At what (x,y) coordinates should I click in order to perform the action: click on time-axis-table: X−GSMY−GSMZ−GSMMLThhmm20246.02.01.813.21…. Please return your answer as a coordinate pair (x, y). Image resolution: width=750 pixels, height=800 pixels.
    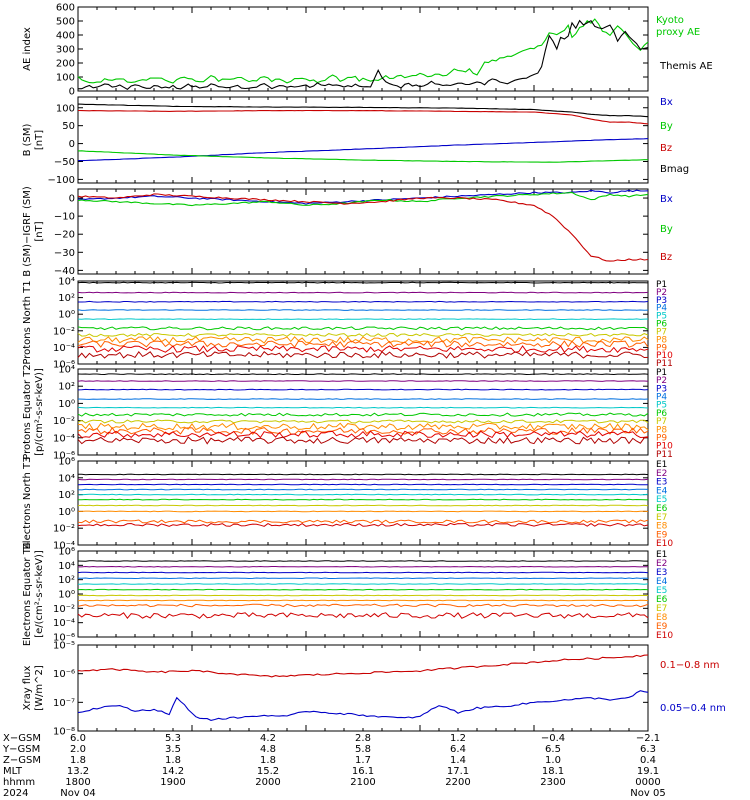
    Looking at the image, I should click on (334, 766).